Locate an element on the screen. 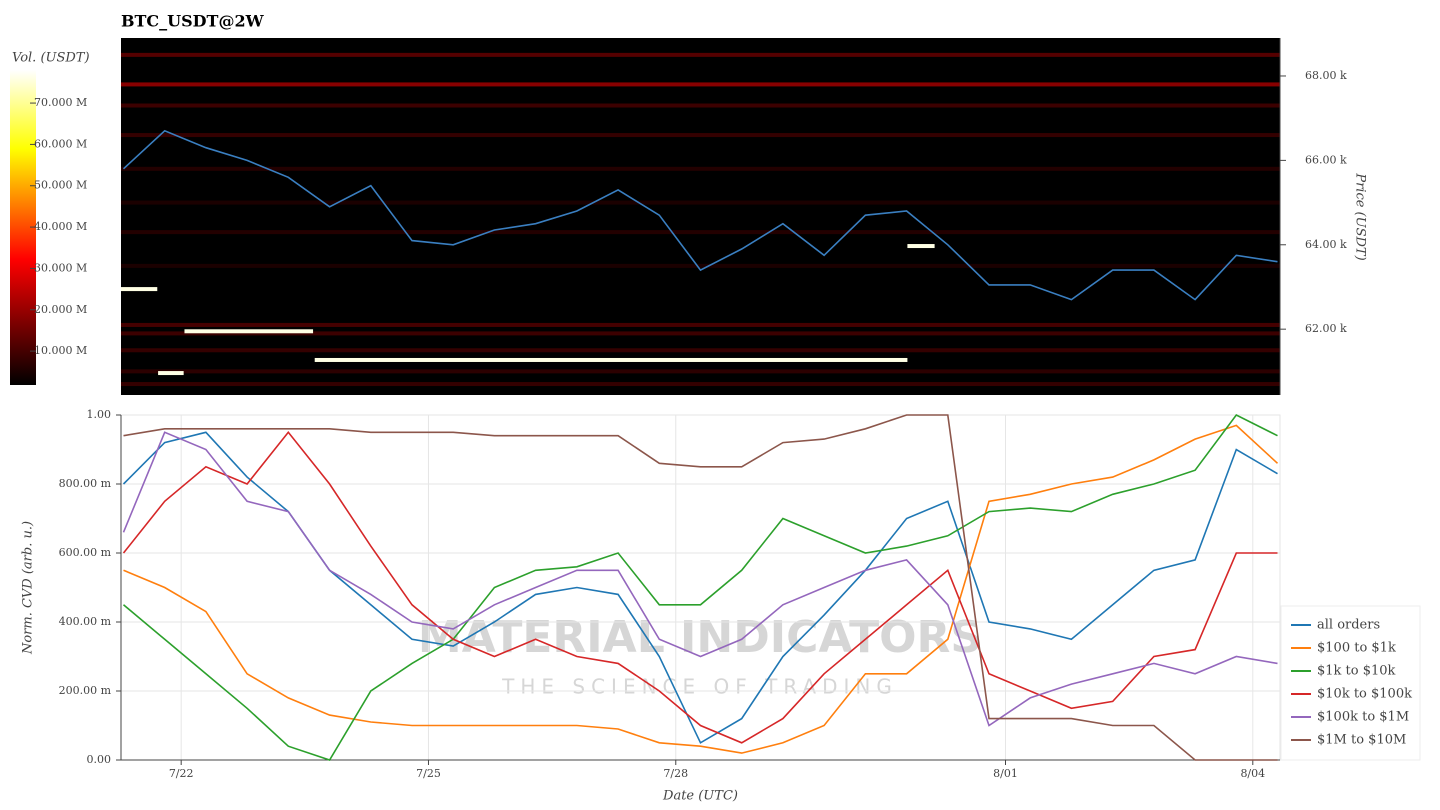 The height and width of the screenshot is (810, 1440). colorbar-tick-label: 20.000 M is located at coordinates (60, 309).